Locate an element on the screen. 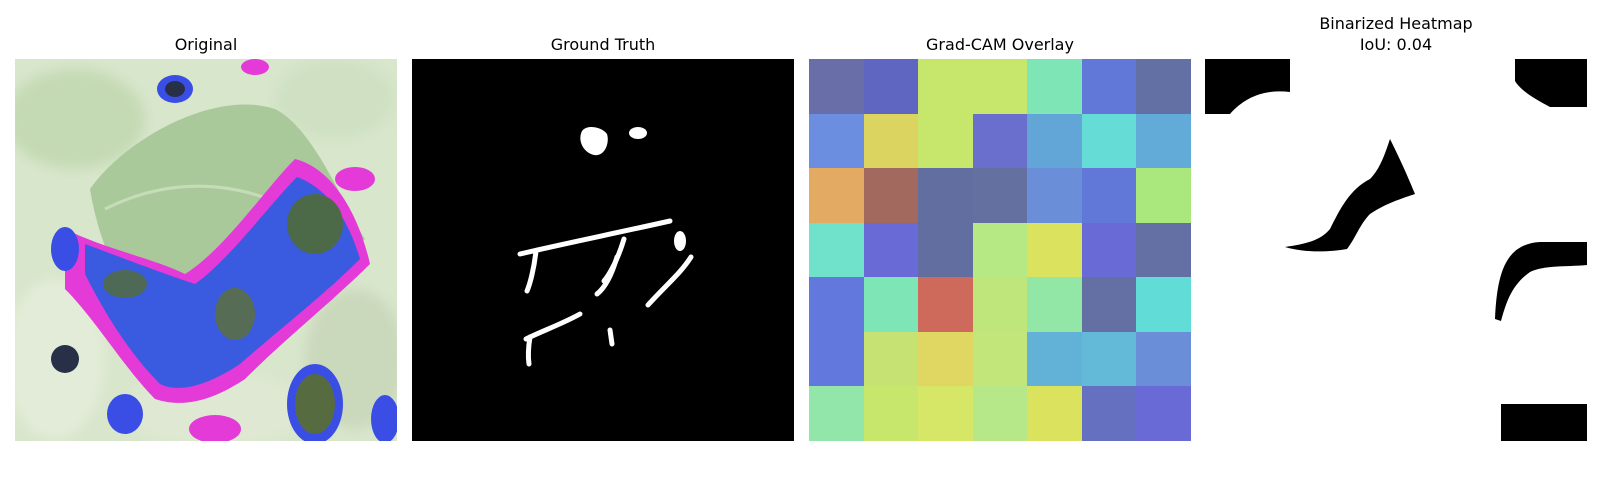 This screenshot has height=500, width=1600. ground-truth-title: Ground Truth is located at coordinates (603, 44).